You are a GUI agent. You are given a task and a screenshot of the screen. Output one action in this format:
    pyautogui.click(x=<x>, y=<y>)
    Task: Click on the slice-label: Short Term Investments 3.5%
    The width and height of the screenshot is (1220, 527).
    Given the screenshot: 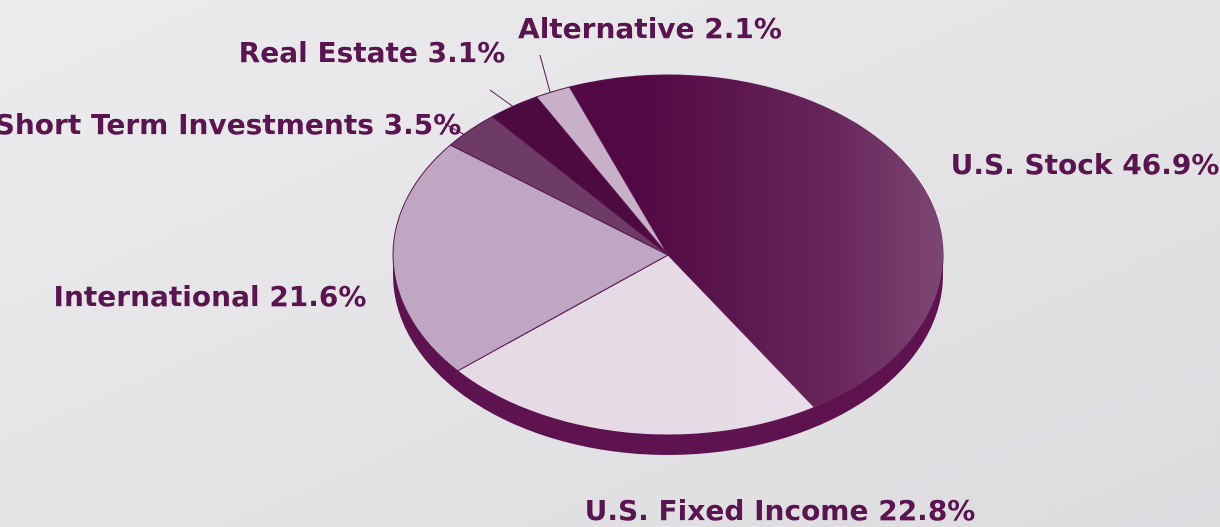 What is the action you would take?
    pyautogui.click(x=230, y=124)
    